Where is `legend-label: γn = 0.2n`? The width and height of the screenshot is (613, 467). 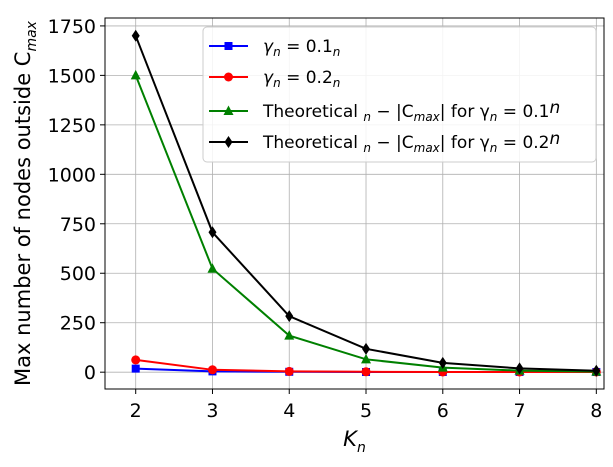
legend-label: γn = 0.2n is located at coordinates (301, 79).